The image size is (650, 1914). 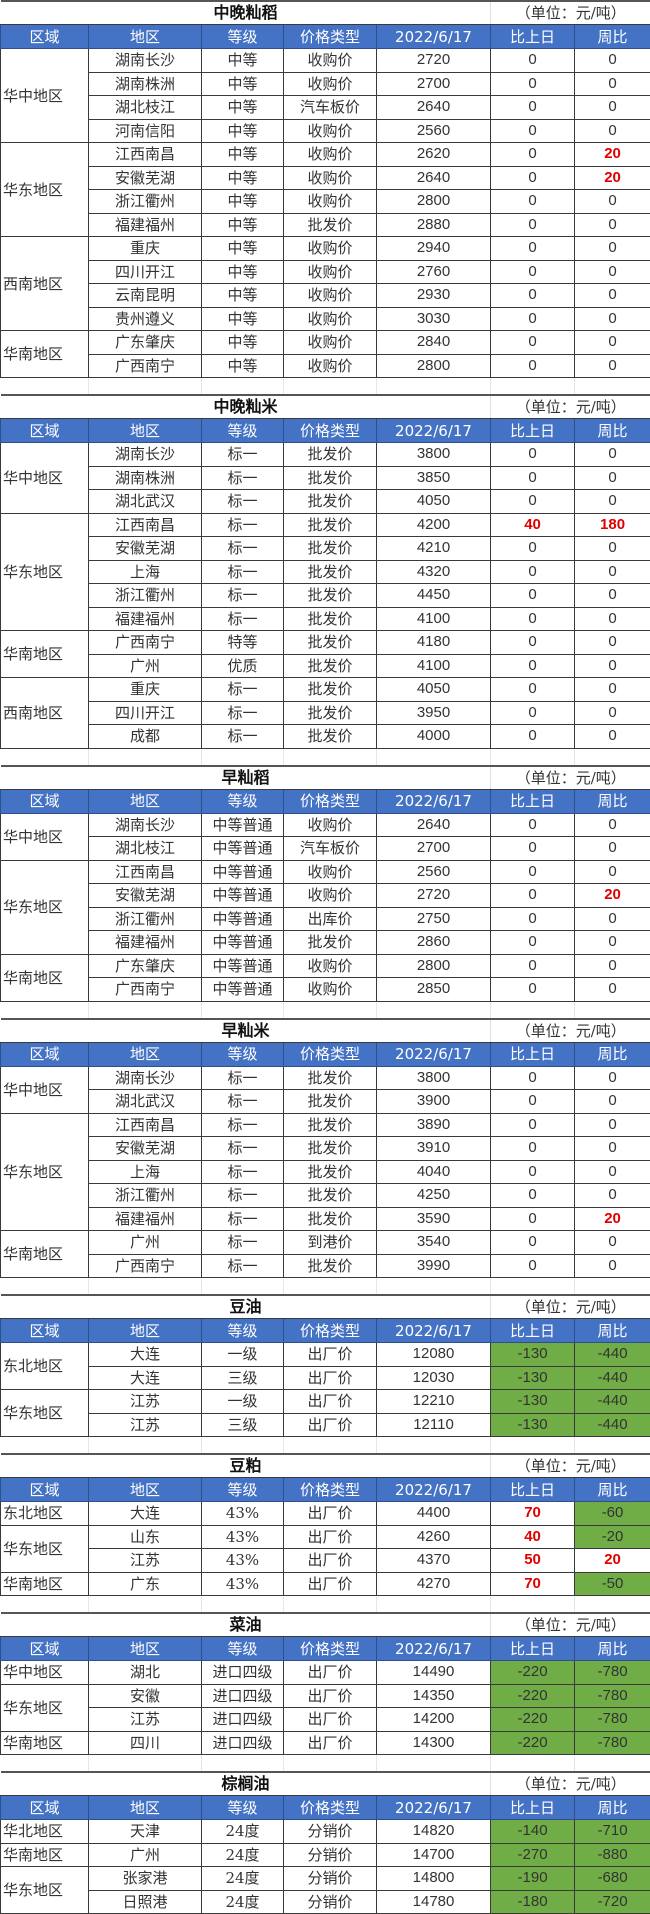 What do you see at coordinates (533, 1537) in the screenshot?
I see `day-change-cell: 40` at bounding box center [533, 1537].